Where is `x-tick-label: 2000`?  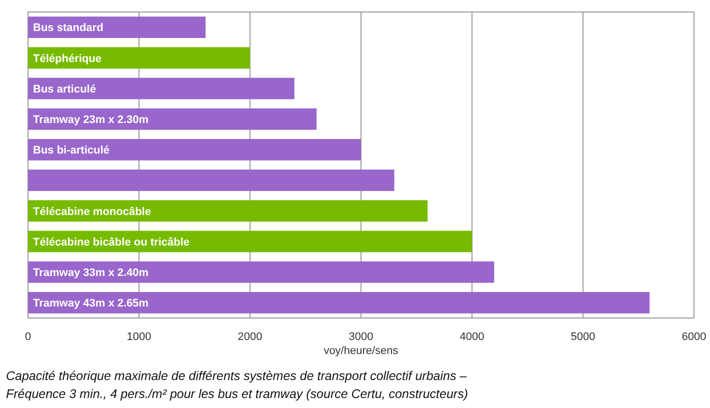 x-tick-label: 2000 is located at coordinates (250, 336).